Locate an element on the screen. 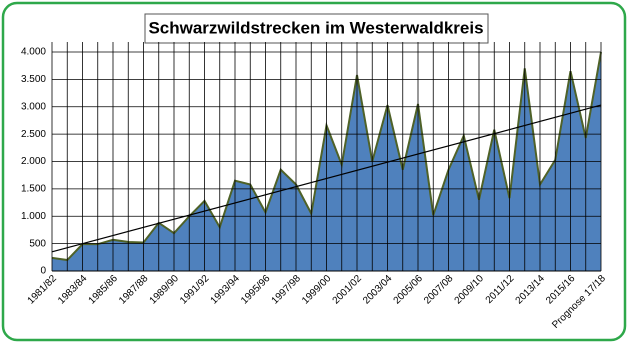 Image resolution: width=629 pixels, height=344 pixels. title-box is located at coordinates (316, 28).